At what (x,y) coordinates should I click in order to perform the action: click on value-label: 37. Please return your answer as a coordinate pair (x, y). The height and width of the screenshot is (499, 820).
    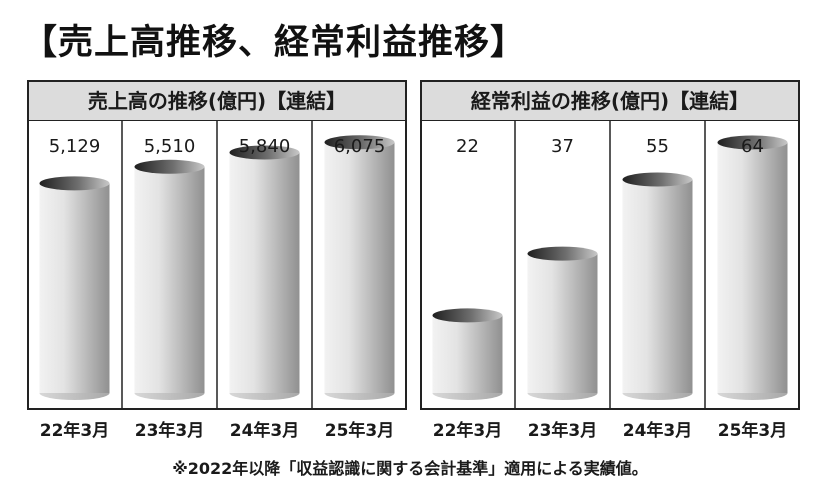
    Looking at the image, I should click on (562, 146).